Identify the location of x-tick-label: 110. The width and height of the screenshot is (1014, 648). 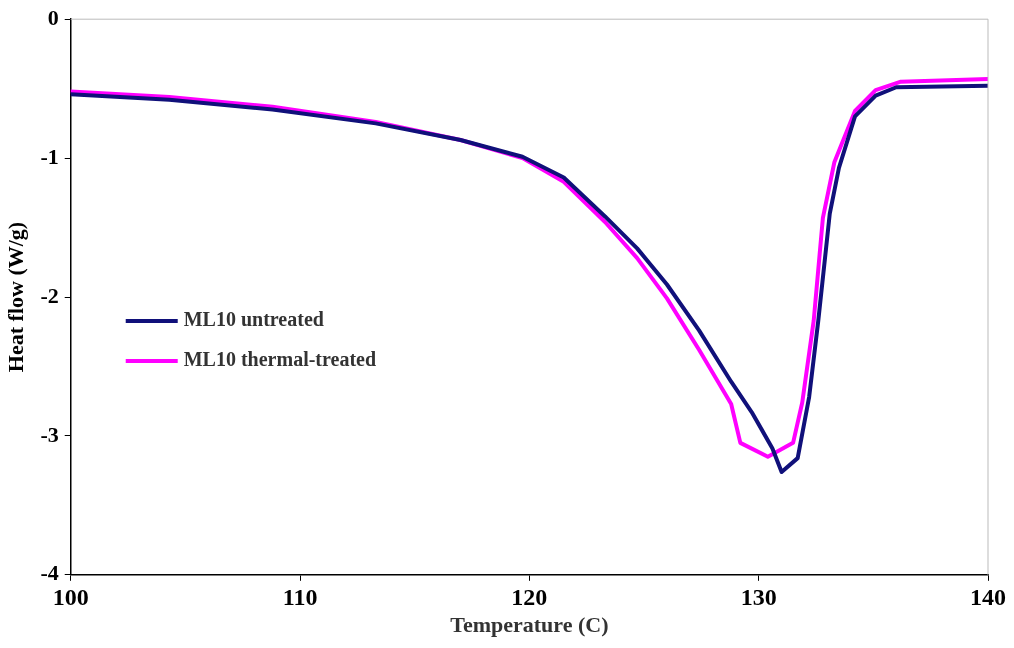
(300, 597).